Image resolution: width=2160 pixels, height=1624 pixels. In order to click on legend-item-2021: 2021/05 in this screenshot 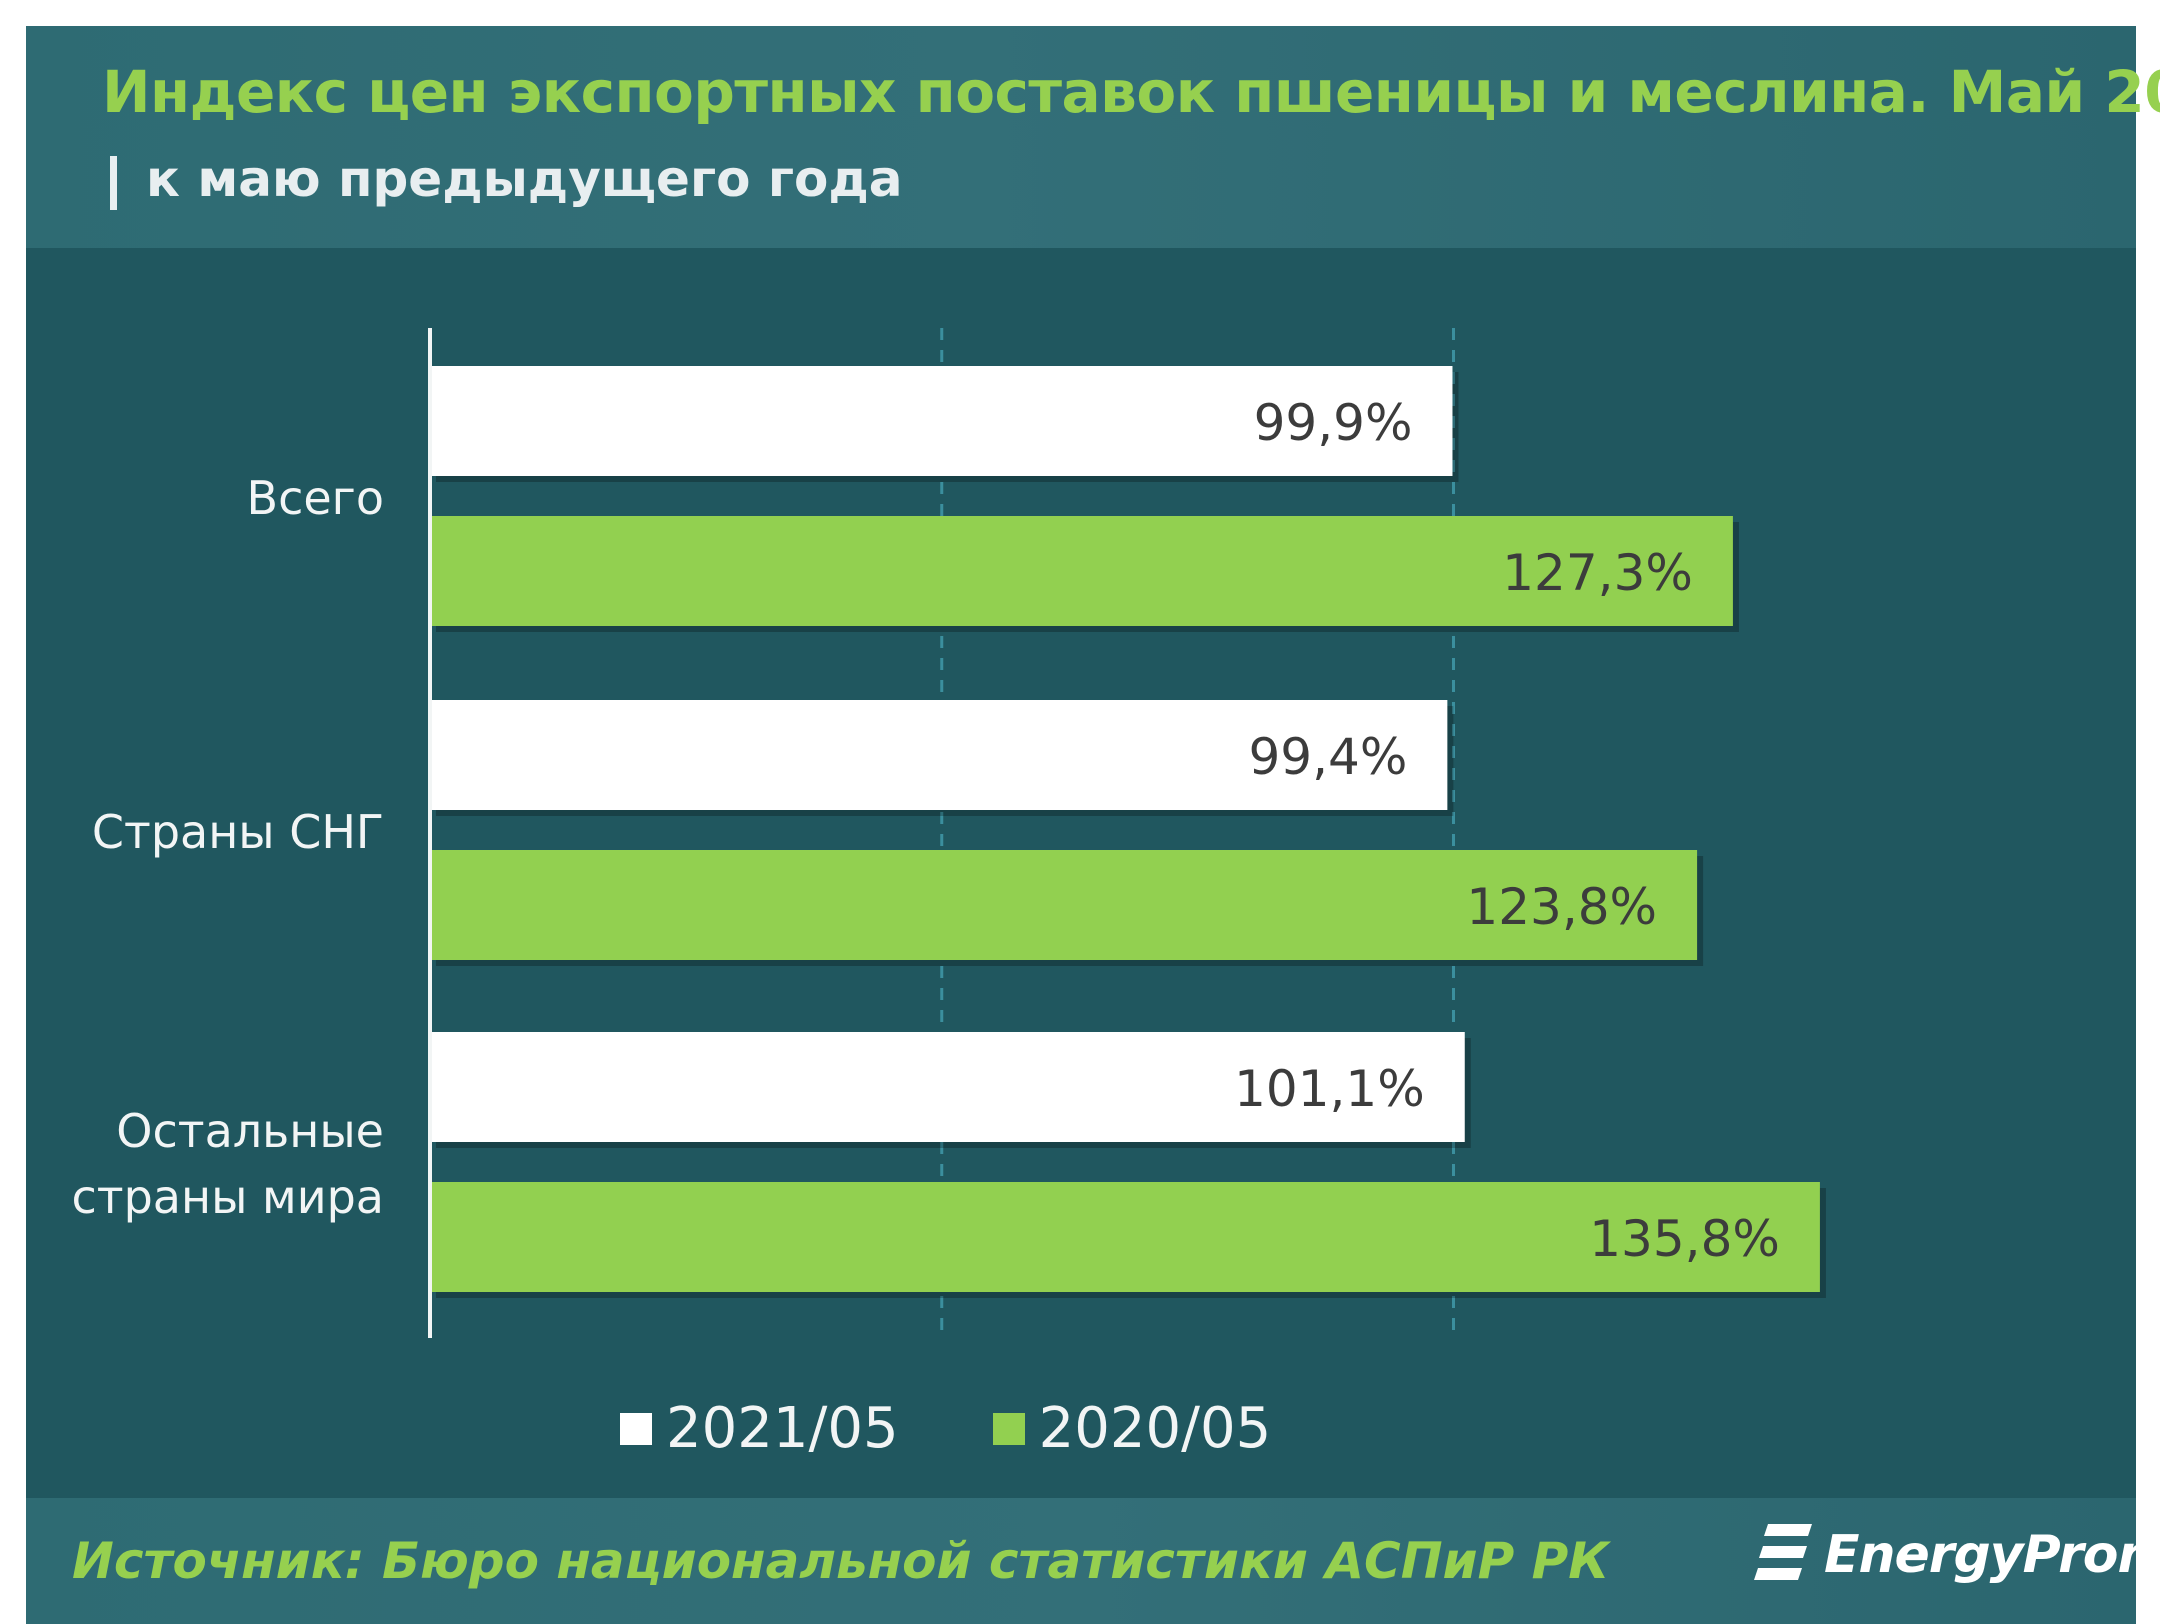, I will do `click(759, 1428)`.